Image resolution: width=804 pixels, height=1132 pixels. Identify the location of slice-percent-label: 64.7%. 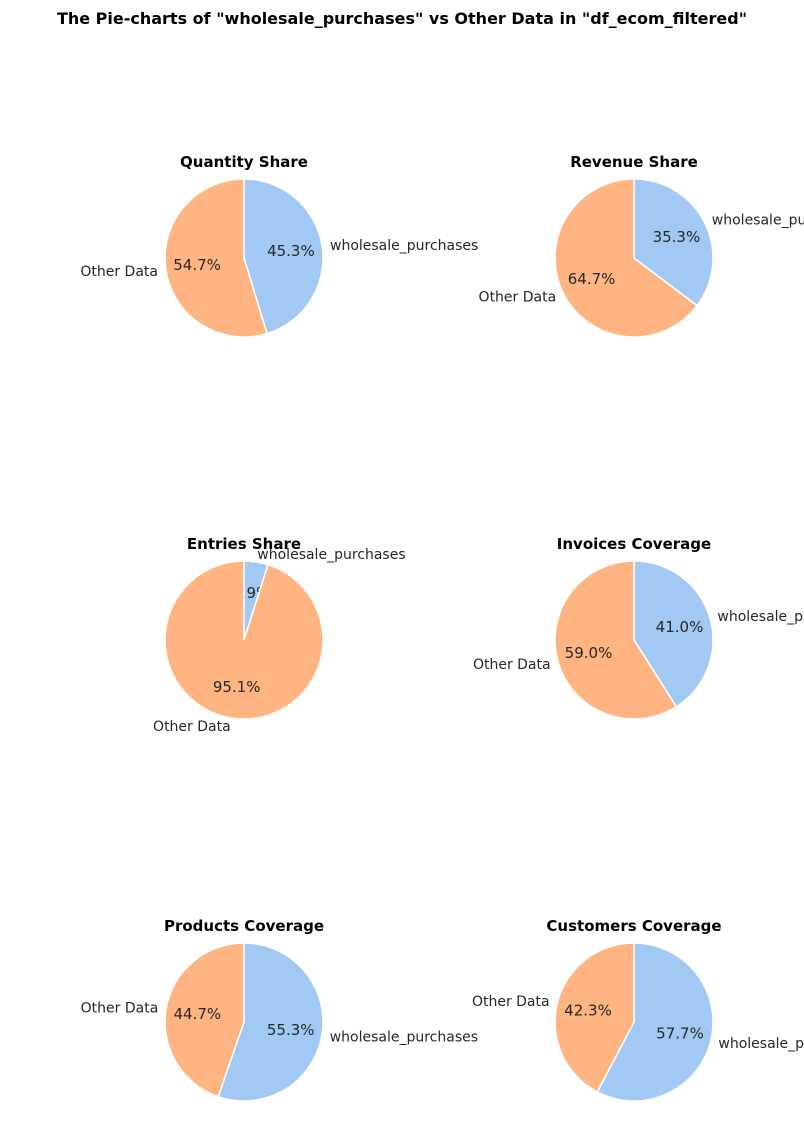
(592, 279).